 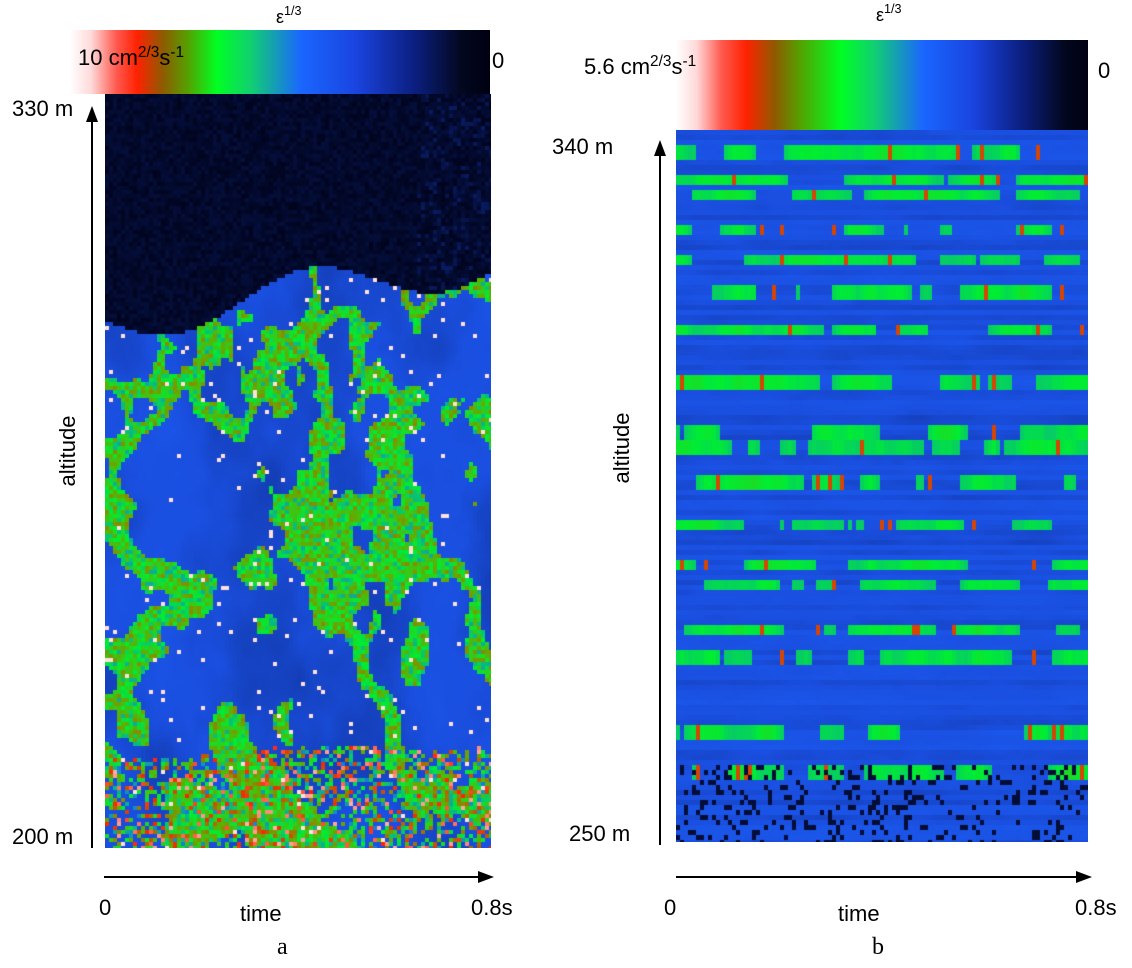 I want to click on y-axis-label-a: altitude, so click(x=67, y=451).